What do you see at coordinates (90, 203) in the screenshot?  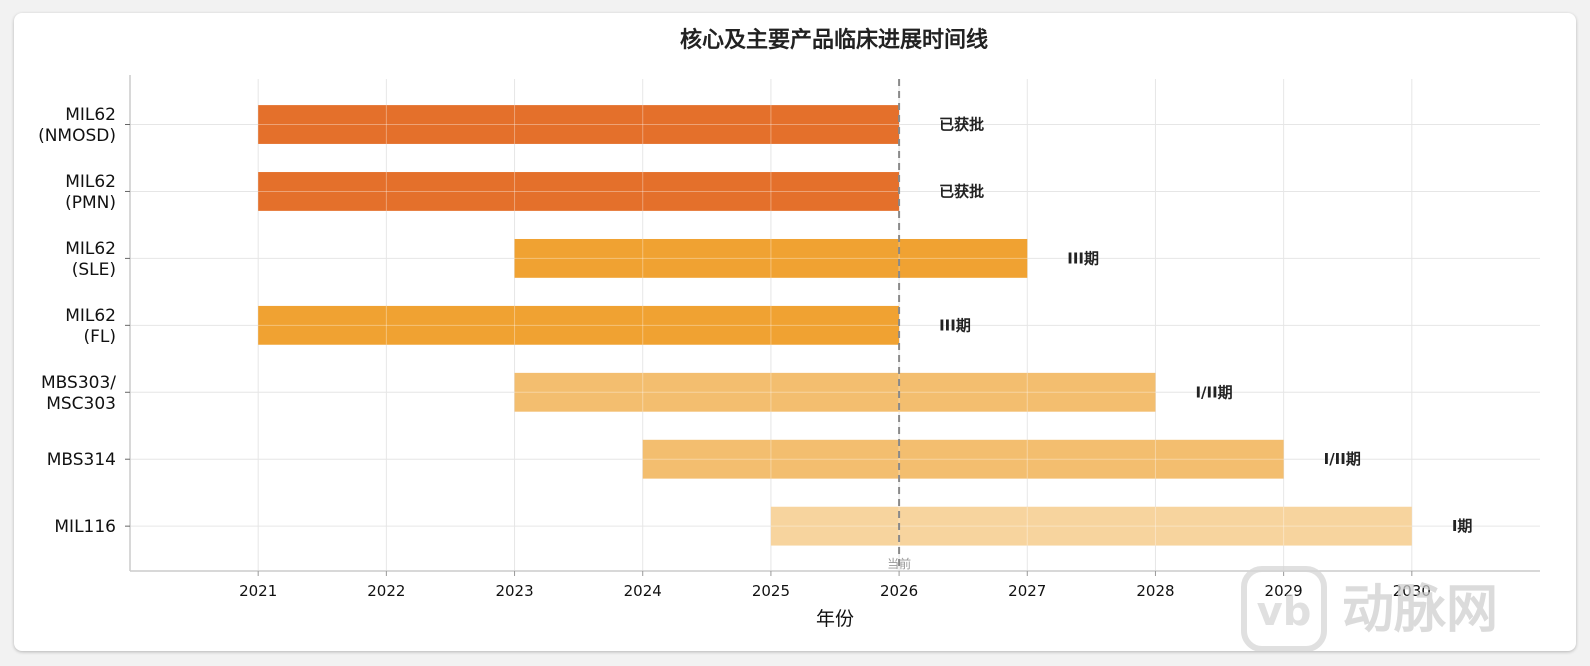 I see `y-tick-label-line: (PMN)` at bounding box center [90, 203].